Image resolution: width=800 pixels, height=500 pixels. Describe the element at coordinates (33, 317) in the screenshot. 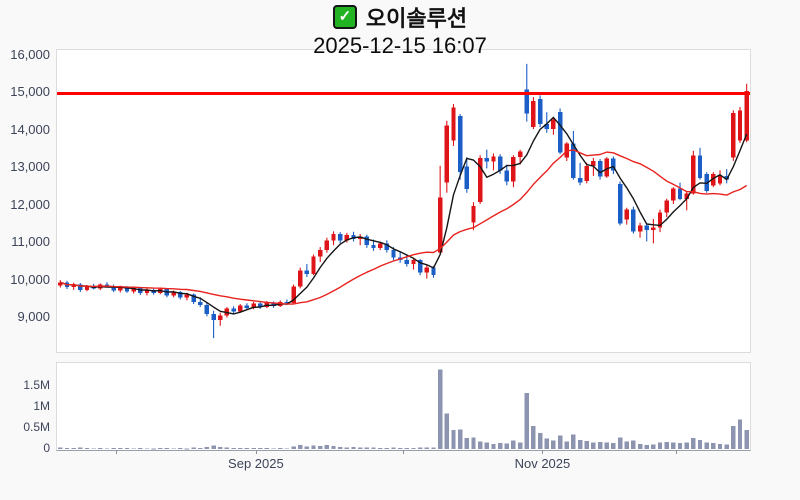

I see `price-axis-label: 9,000` at that location.